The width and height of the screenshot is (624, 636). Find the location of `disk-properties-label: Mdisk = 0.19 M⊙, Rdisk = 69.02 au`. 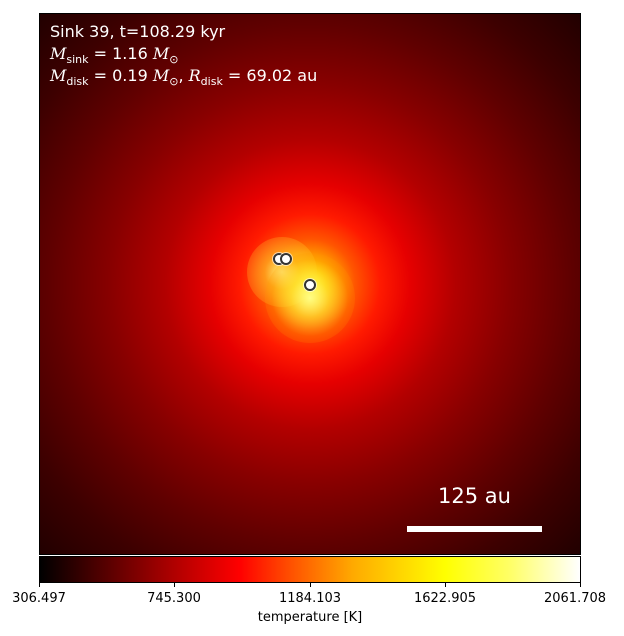

disk-properties-label: Mdisk = 0.19 M⊙, Rdisk = 69.02 au is located at coordinates (184, 77).